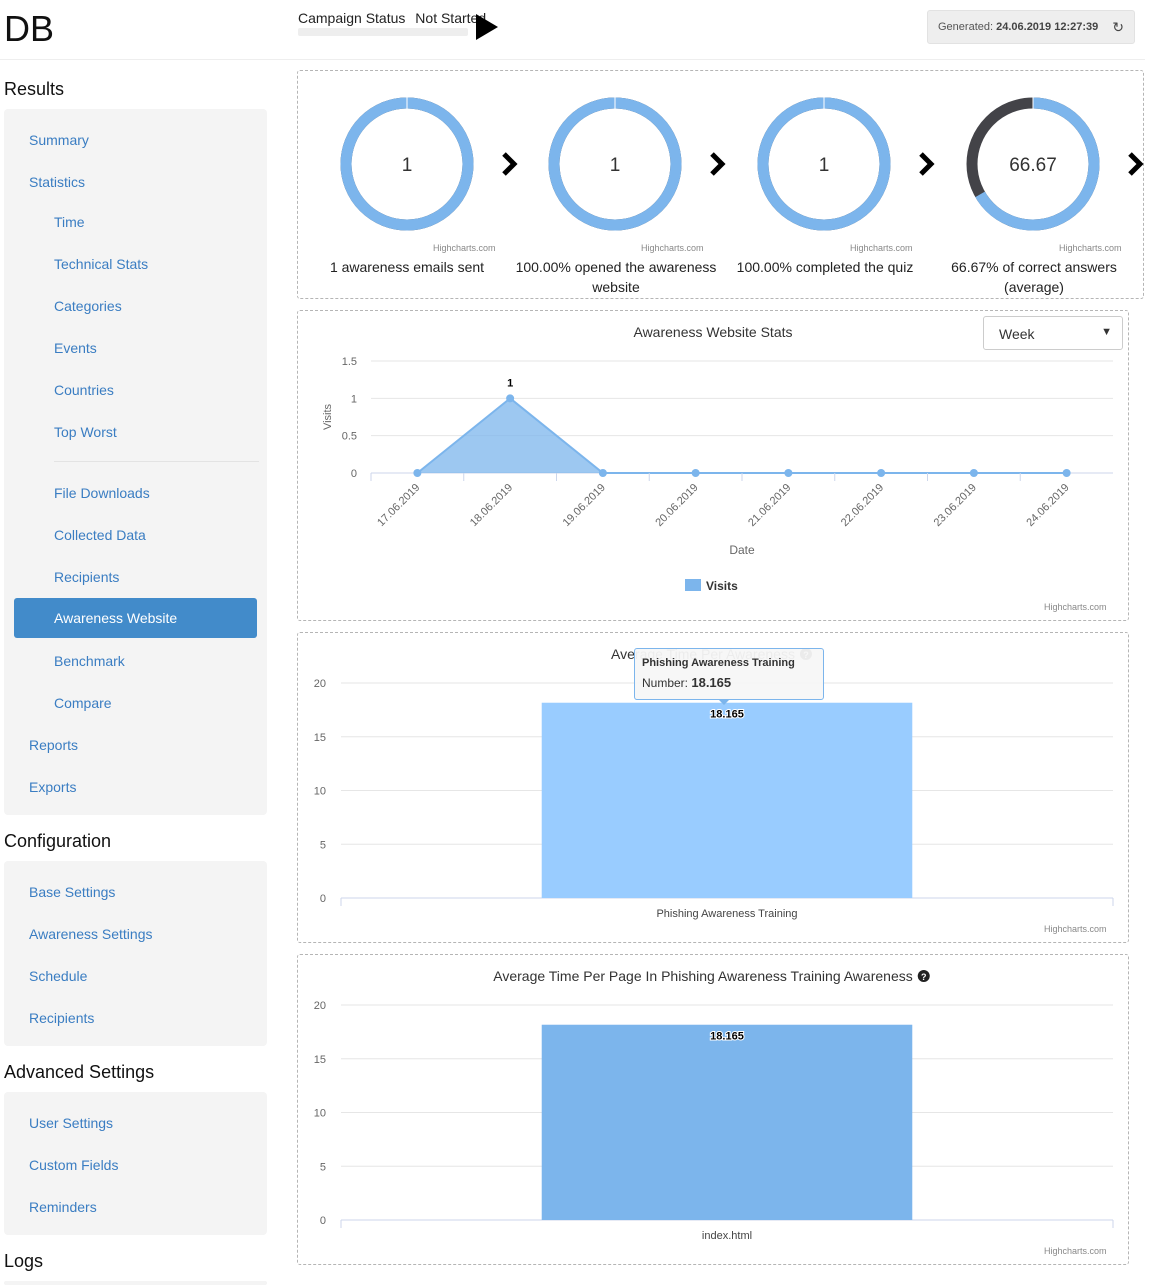 Image resolution: width=1167 pixels, height=1285 pixels. What do you see at coordinates (62, 1018) in the screenshot?
I see `sidebar-item-config-recipients: Recipients` at bounding box center [62, 1018].